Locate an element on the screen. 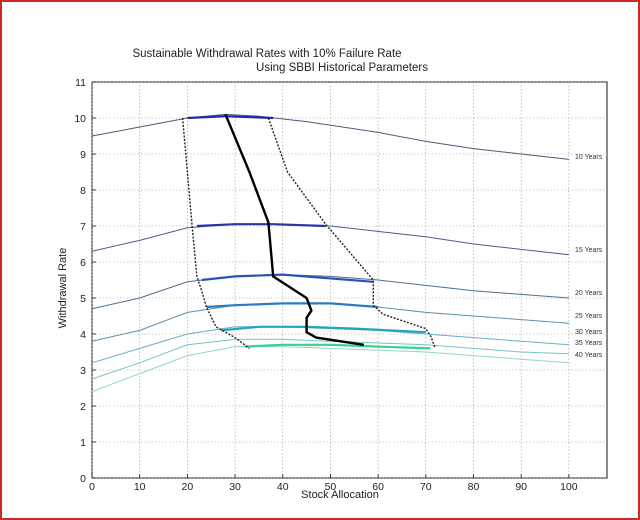 The height and width of the screenshot is (520, 640). x-axis-label: Stock Allocation is located at coordinates (340, 495).